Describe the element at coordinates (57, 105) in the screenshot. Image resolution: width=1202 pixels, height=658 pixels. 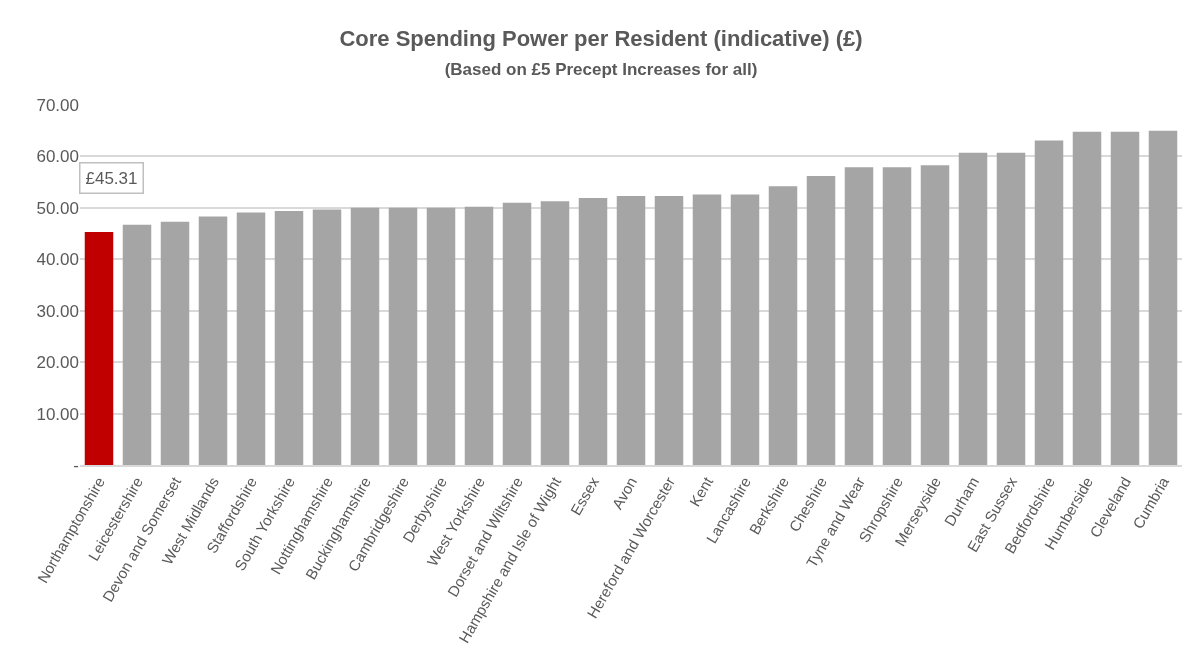
I see `y-tick-label: 70.00` at that location.